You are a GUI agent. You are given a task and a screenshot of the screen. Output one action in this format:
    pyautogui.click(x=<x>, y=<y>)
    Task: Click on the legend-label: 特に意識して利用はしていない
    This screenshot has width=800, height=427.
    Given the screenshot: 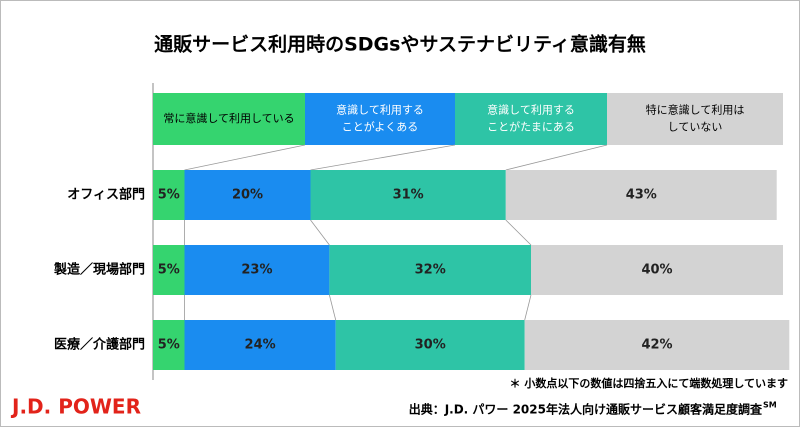 What is the action you would take?
    pyautogui.click(x=695, y=118)
    